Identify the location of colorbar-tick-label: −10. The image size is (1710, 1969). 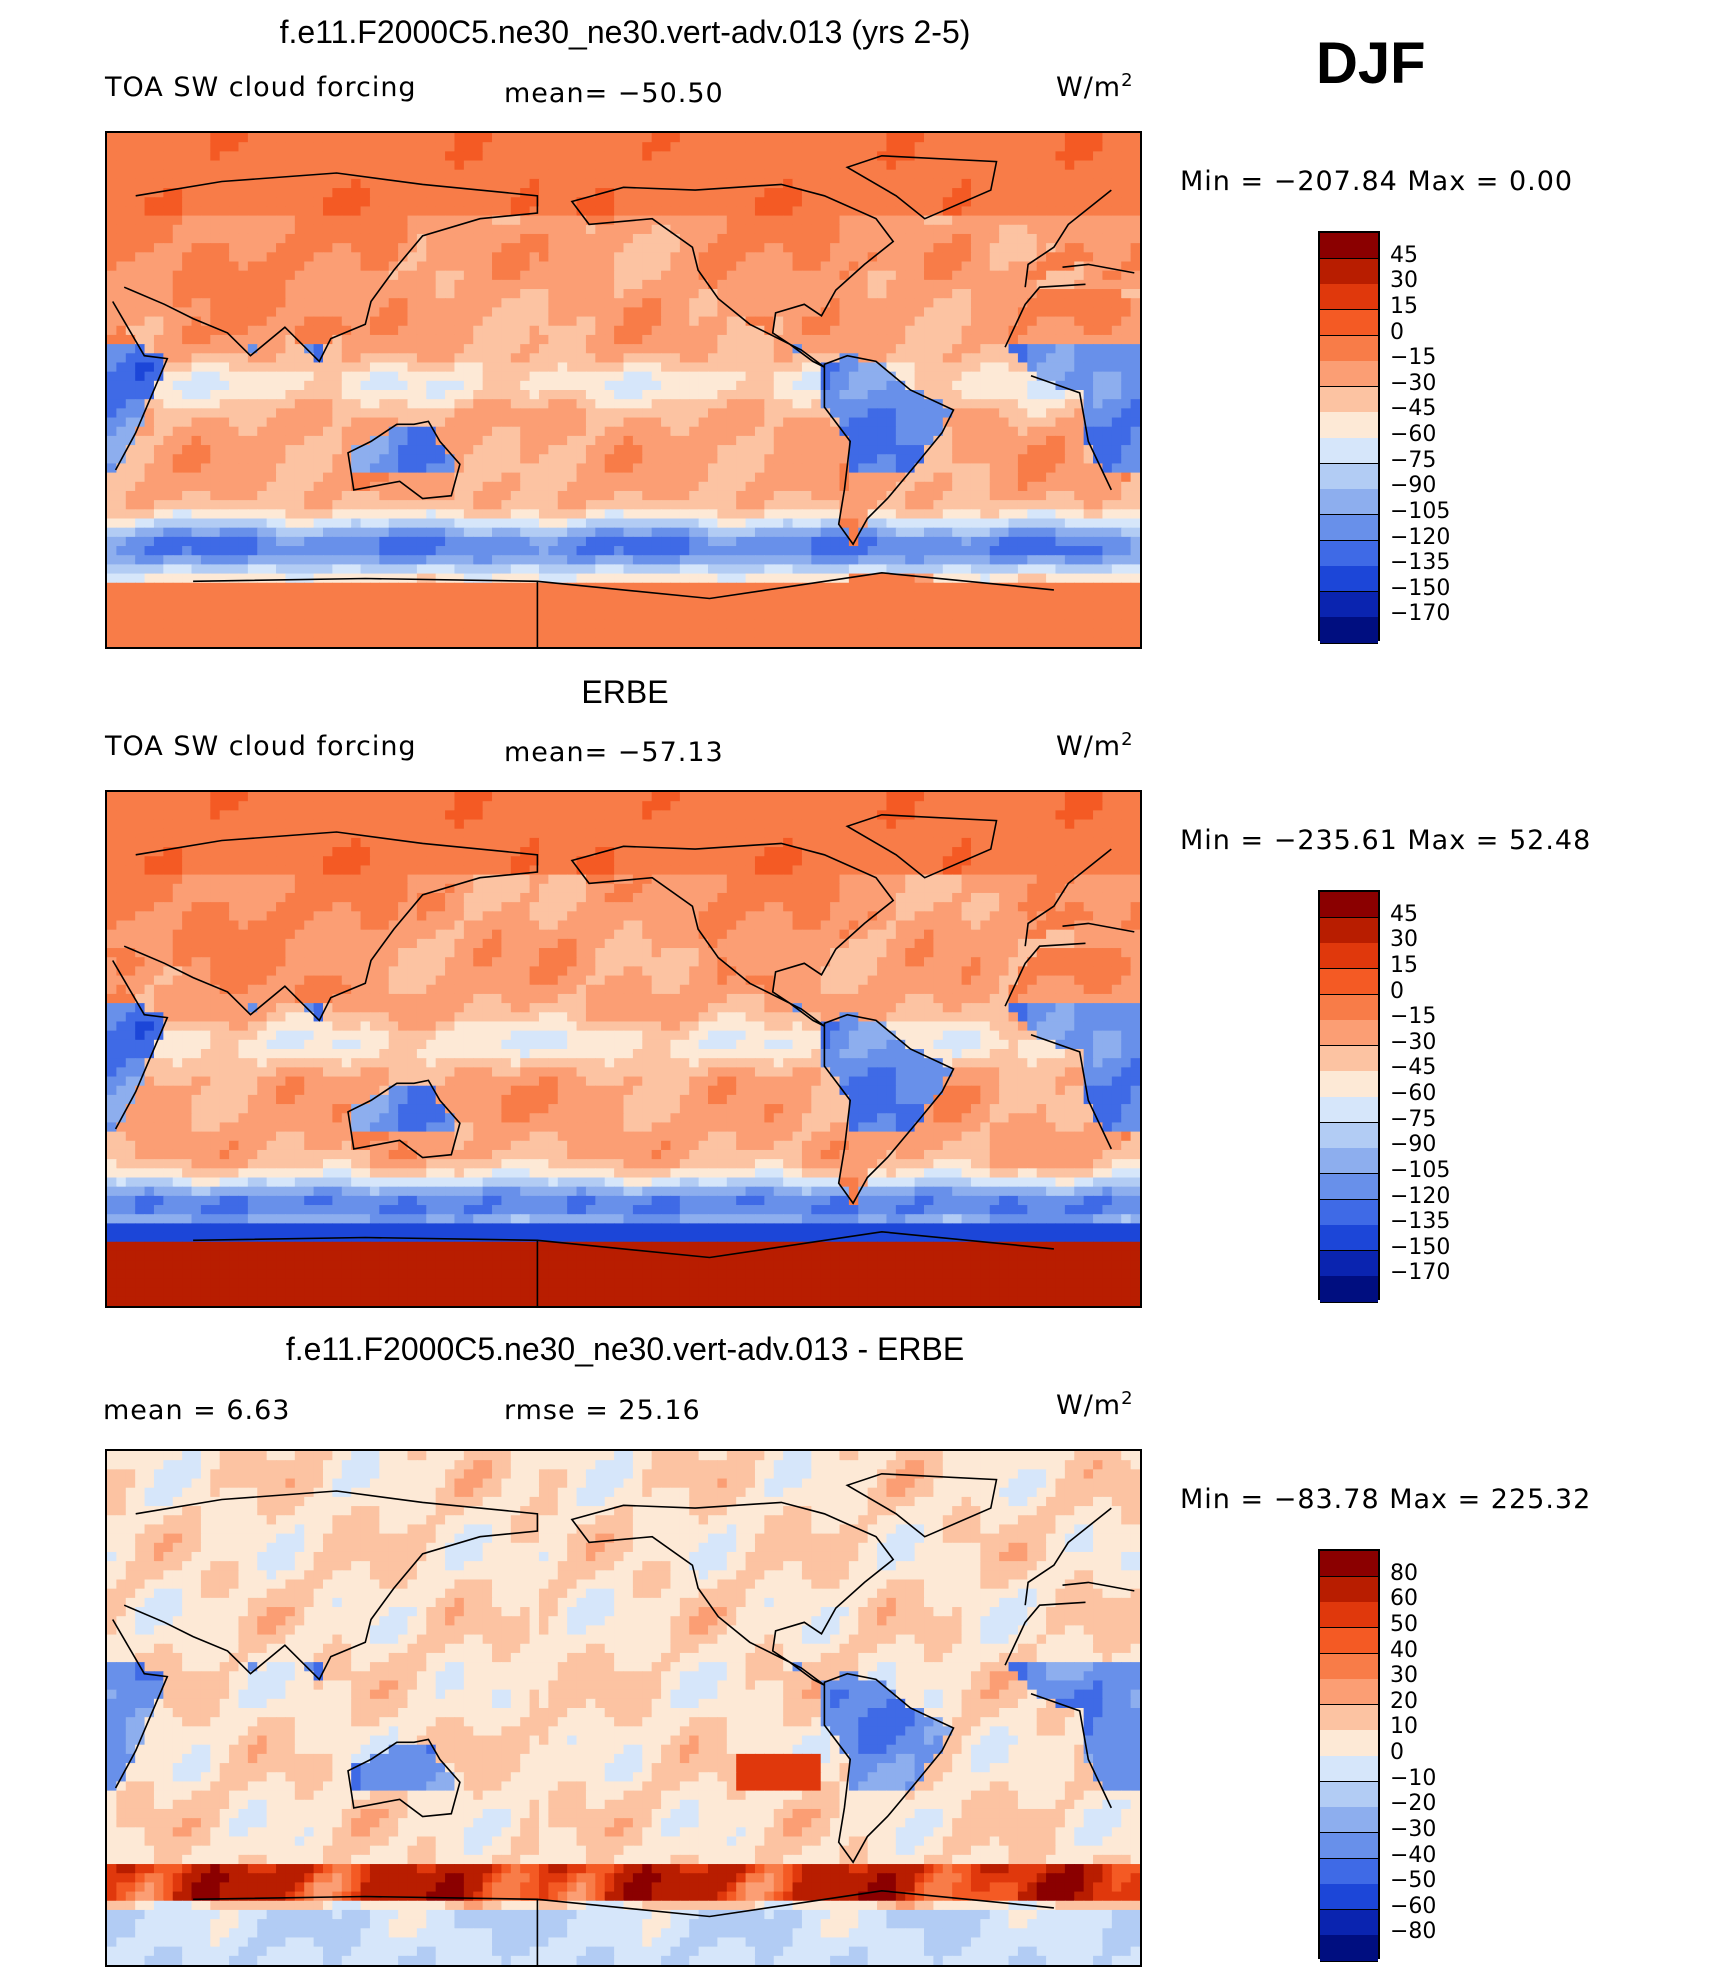
(1413, 1778).